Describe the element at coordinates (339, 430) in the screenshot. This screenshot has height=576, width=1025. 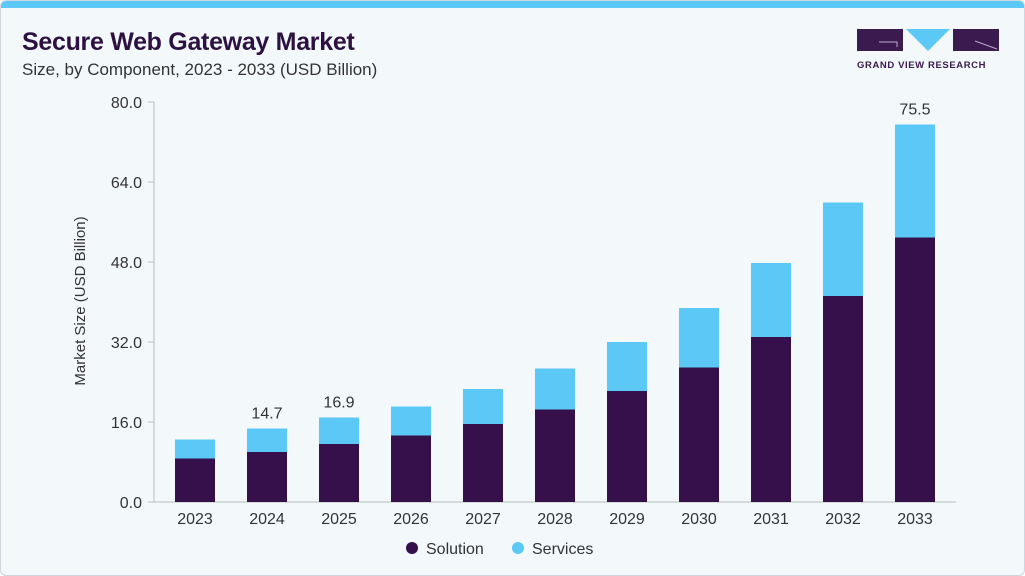
I see `bar-services-2025` at that location.